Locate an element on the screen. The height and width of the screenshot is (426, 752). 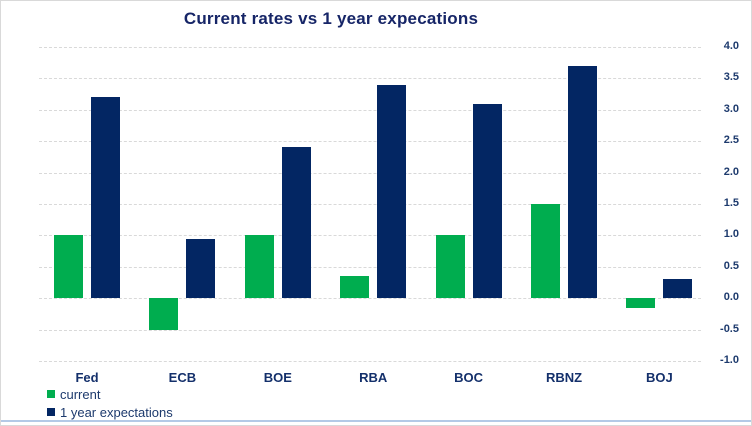
y-axis-tick-label: 2.5 is located at coordinates (731, 140).